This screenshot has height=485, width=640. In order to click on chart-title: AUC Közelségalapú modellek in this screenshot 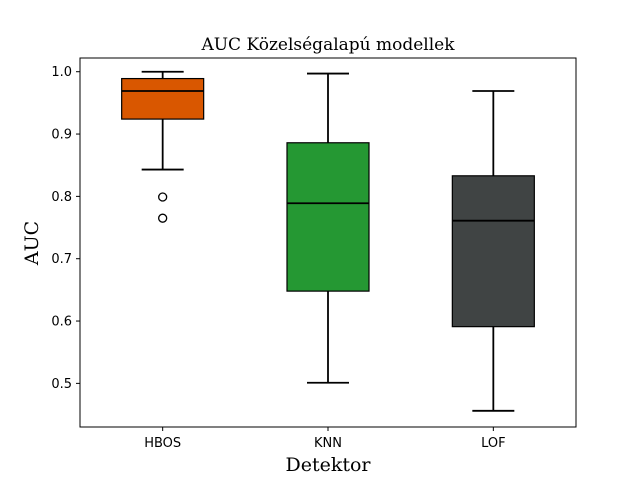, I will do `click(327, 45)`.